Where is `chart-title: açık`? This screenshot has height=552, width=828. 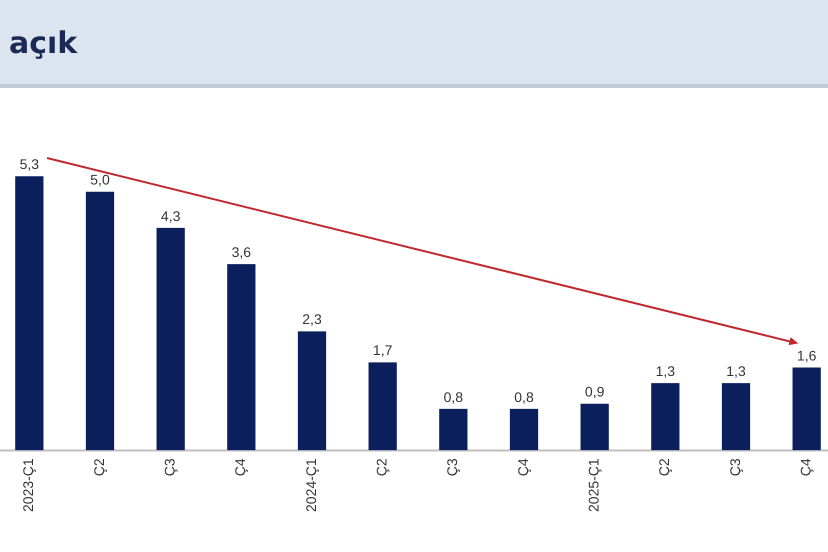
chart-title: açık is located at coordinates (43, 43).